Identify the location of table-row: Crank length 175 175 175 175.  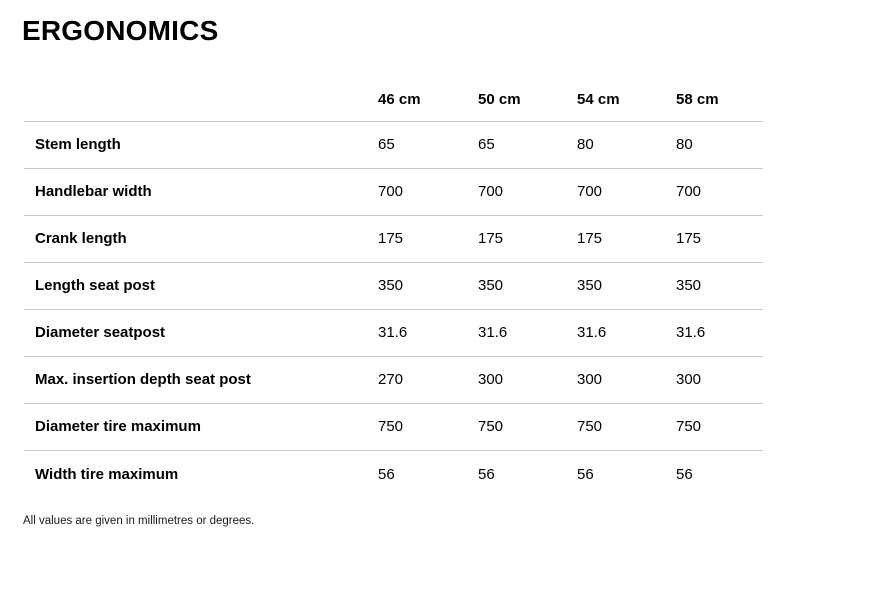
(393, 239).